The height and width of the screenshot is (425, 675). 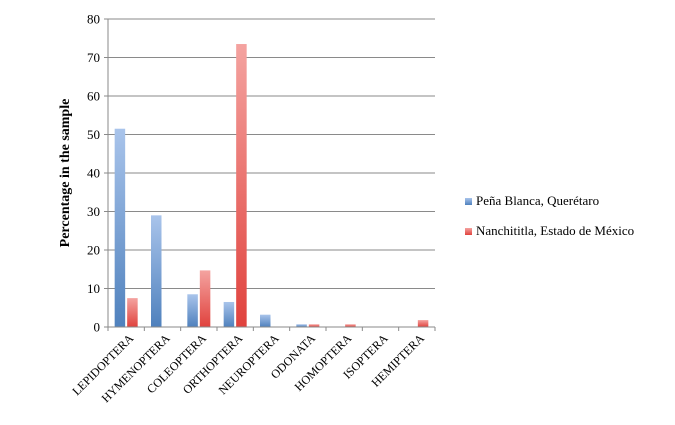 I want to click on x-tick-label-lepidoptera: LEPIDOPTERA, so click(x=102, y=364).